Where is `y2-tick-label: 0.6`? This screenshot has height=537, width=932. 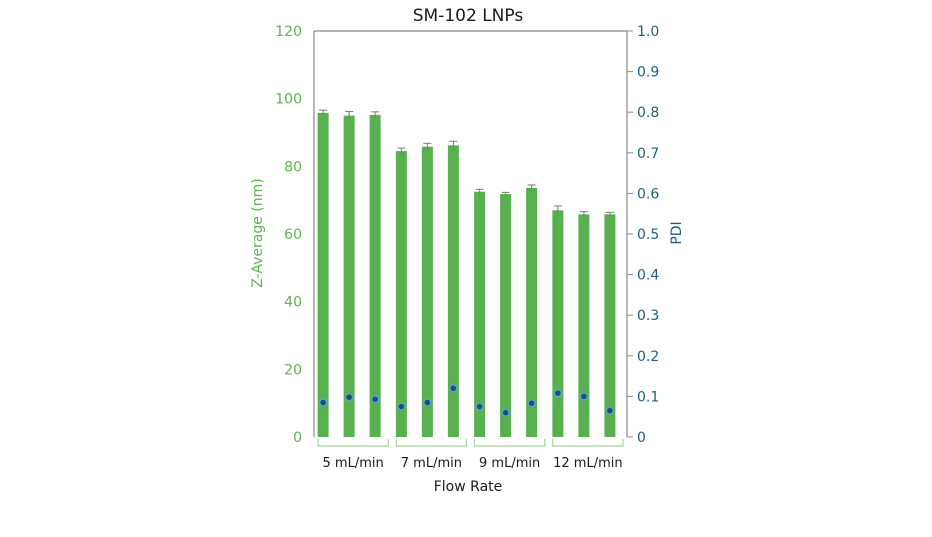
y2-tick-label: 0.6 is located at coordinates (648, 194).